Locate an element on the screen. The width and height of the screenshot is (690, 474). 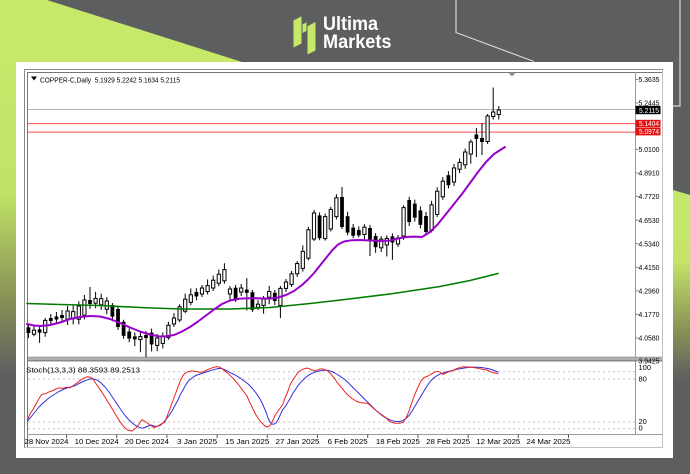
svg-text: Stoch(13,3,3) 88.3593 89.2513 is located at coordinates (83, 369).